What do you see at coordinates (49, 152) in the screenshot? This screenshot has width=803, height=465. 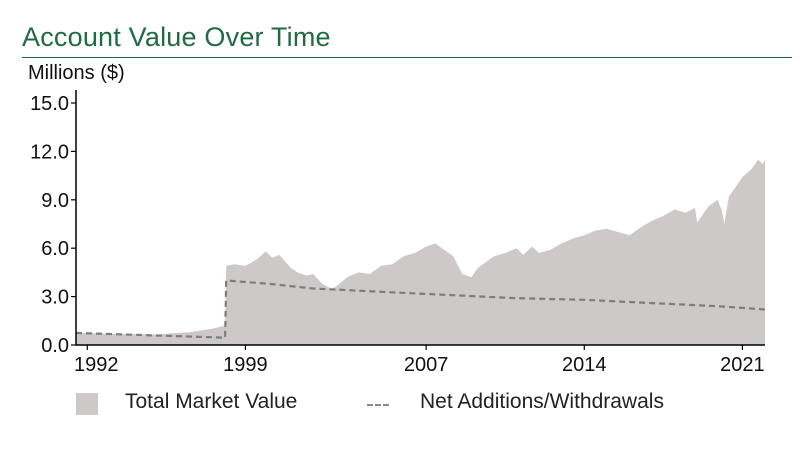 I see `y-tick-label: 12.0` at bounding box center [49, 152].